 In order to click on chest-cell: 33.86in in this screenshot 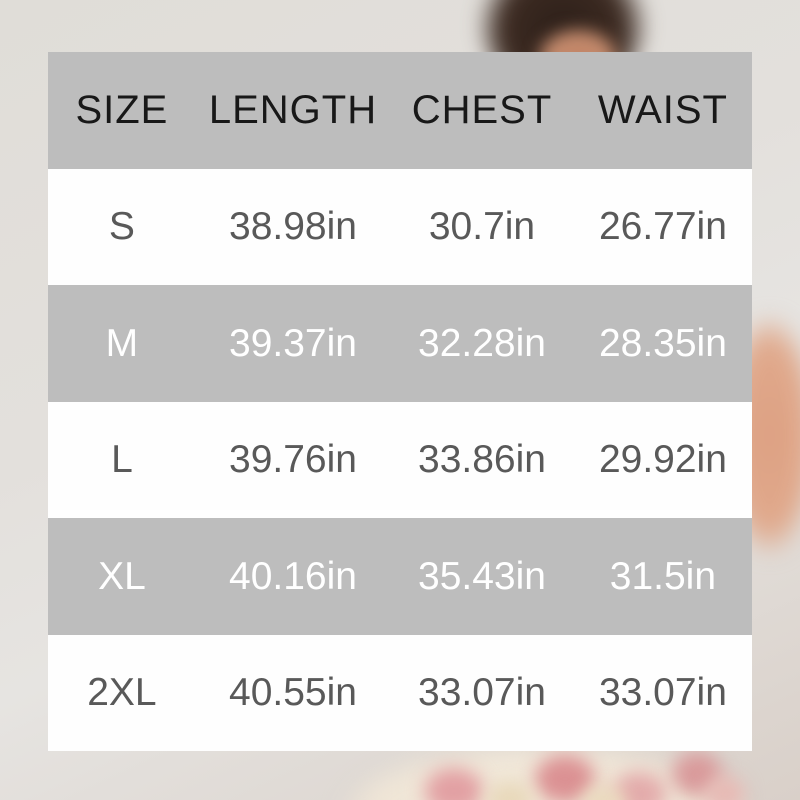, I will do `click(482, 460)`.